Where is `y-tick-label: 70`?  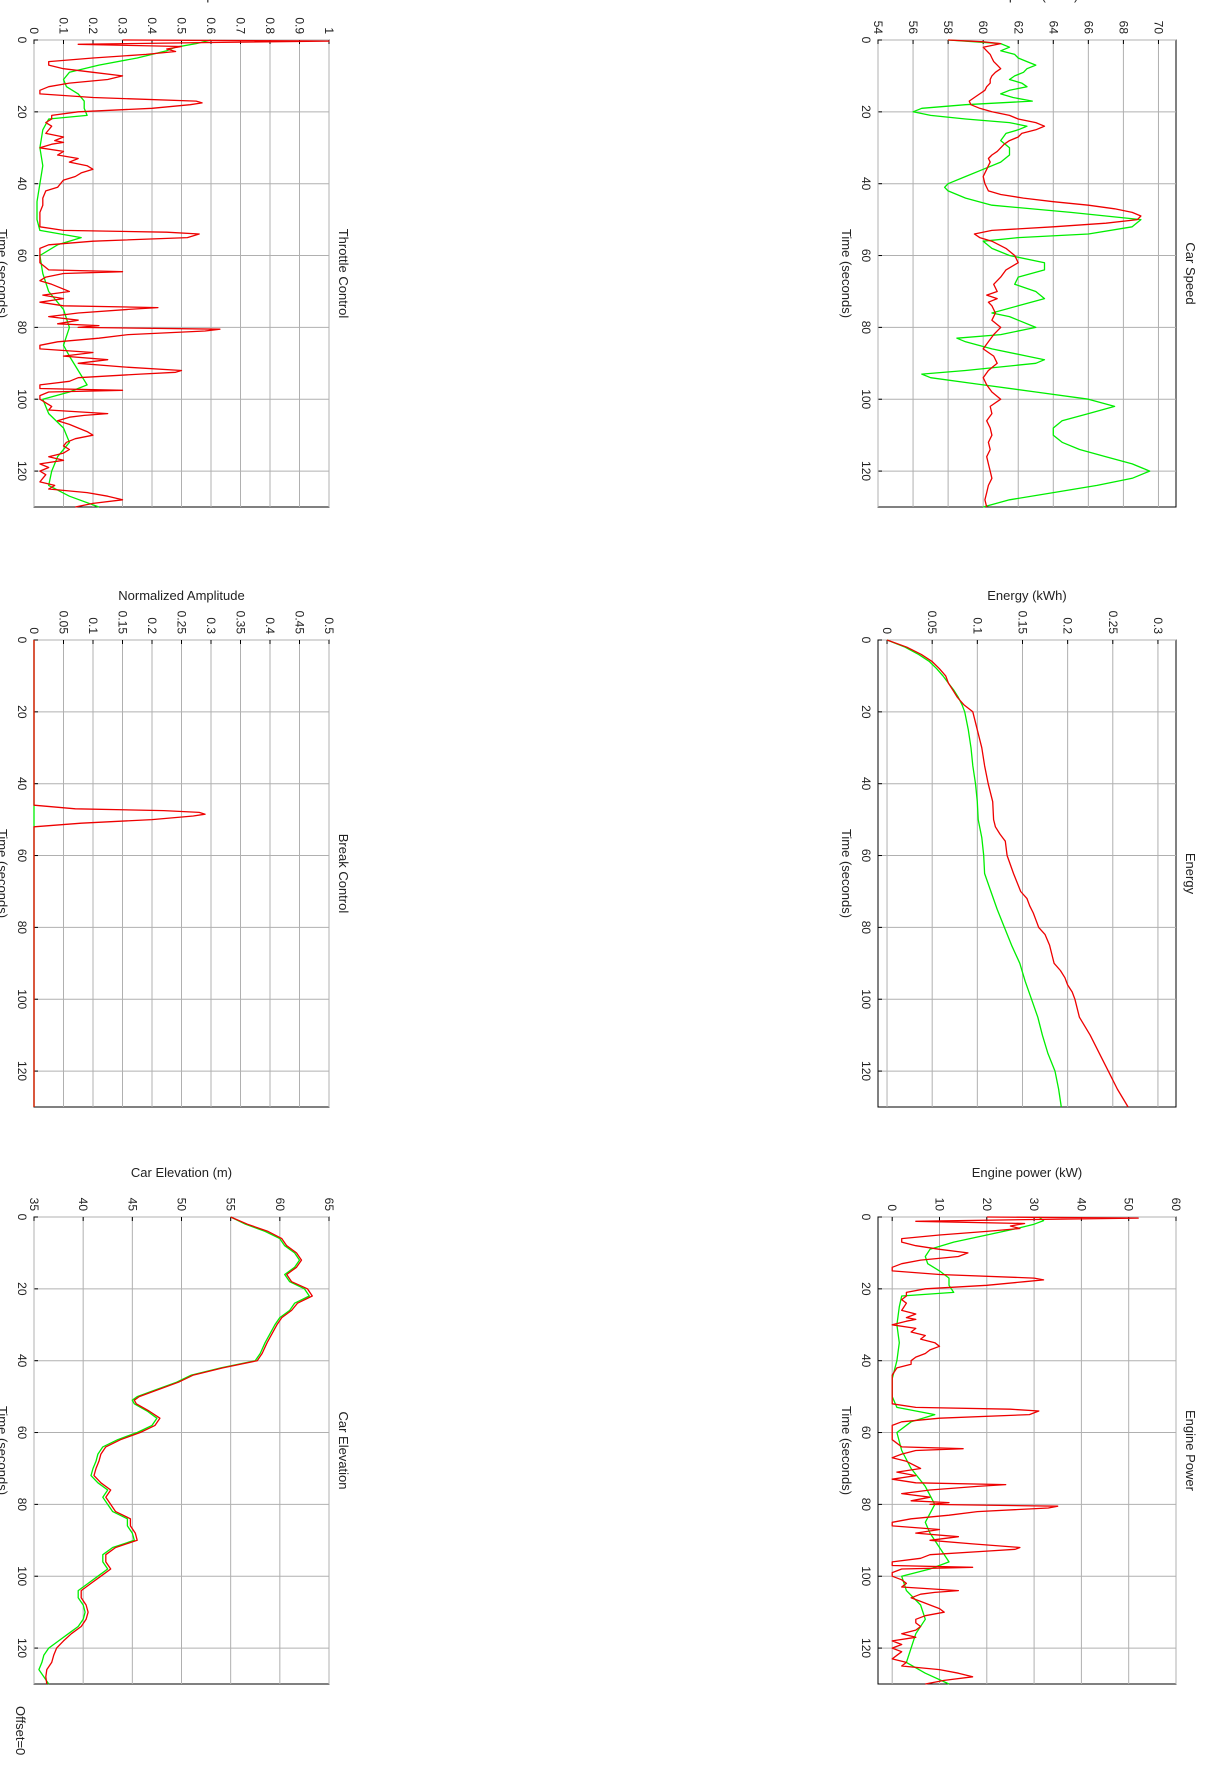 y-tick-label: 70 is located at coordinates (1158, 28).